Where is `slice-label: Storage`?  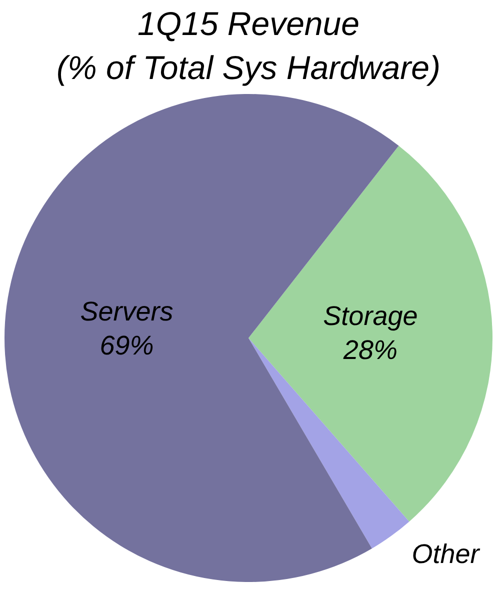
slice-label: Storage is located at coordinates (370, 316).